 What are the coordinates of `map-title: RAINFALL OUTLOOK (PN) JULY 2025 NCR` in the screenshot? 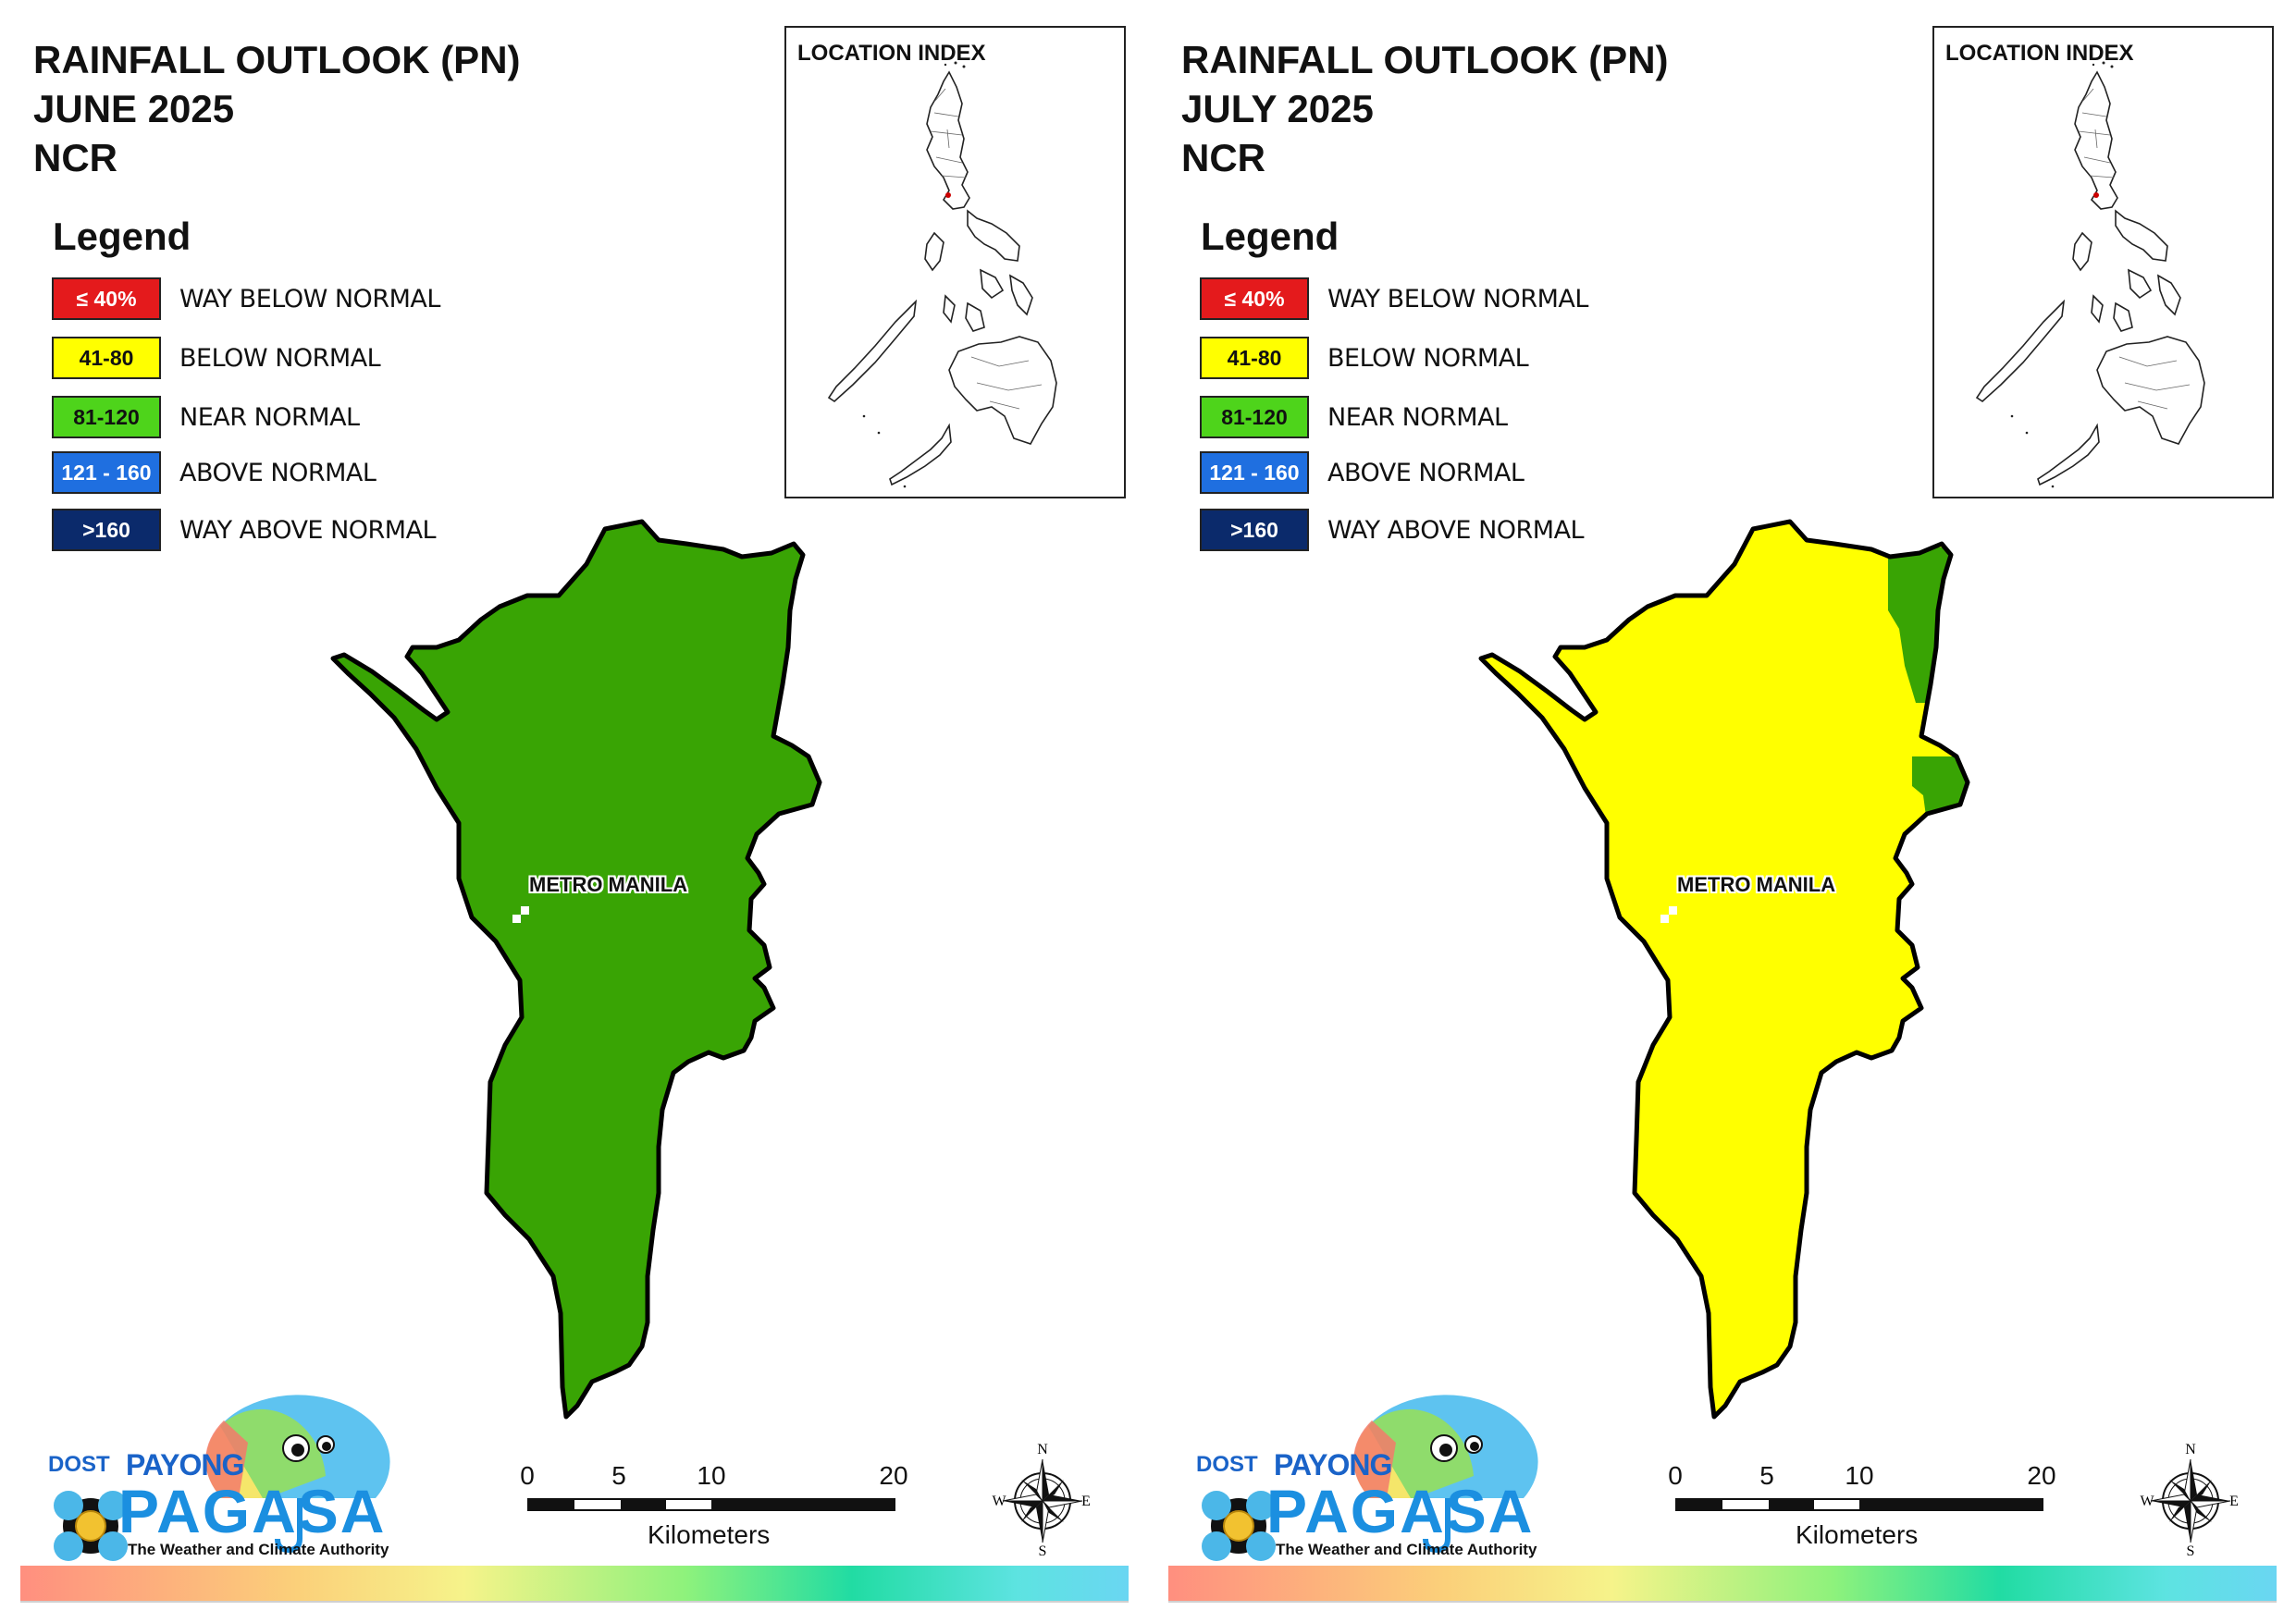 It's located at (1425, 108).